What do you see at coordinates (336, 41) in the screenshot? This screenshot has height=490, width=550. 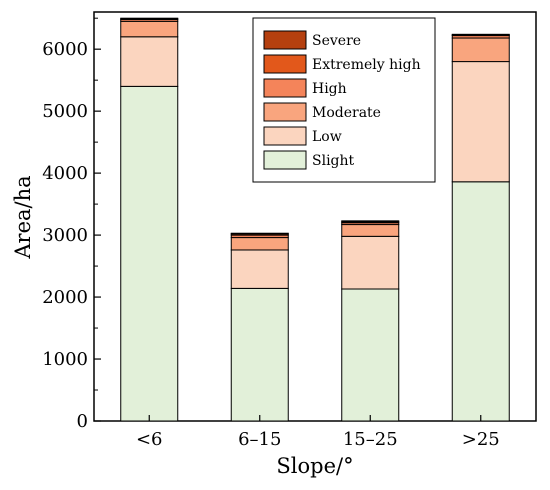 I see `legend-label: Severe` at bounding box center [336, 41].